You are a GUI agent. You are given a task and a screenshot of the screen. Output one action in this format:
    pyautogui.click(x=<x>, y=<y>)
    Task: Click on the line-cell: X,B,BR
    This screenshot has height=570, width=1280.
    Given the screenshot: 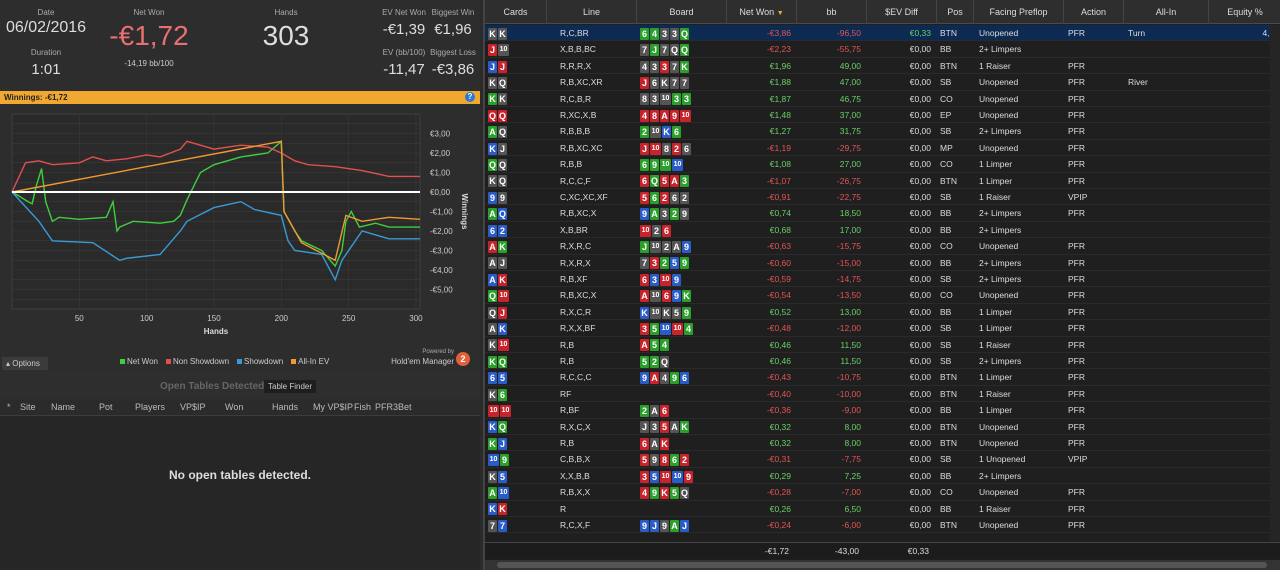 What is the action you would take?
    pyautogui.click(x=574, y=229)
    